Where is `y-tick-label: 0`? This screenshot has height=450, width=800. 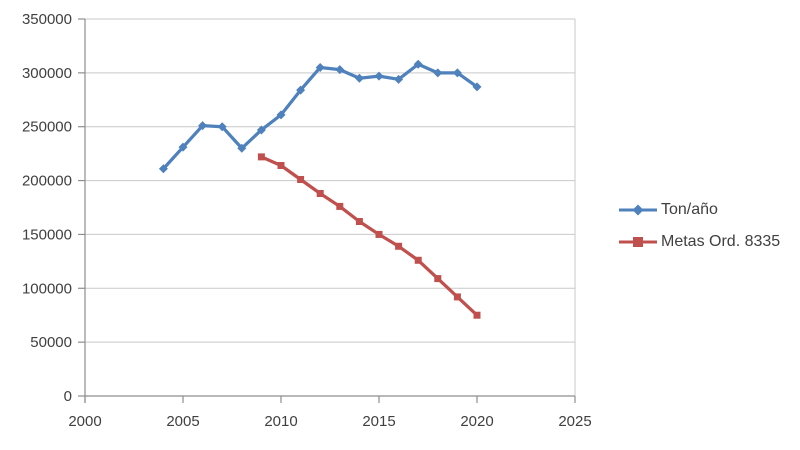
y-tick-label: 0 is located at coordinates (68, 396).